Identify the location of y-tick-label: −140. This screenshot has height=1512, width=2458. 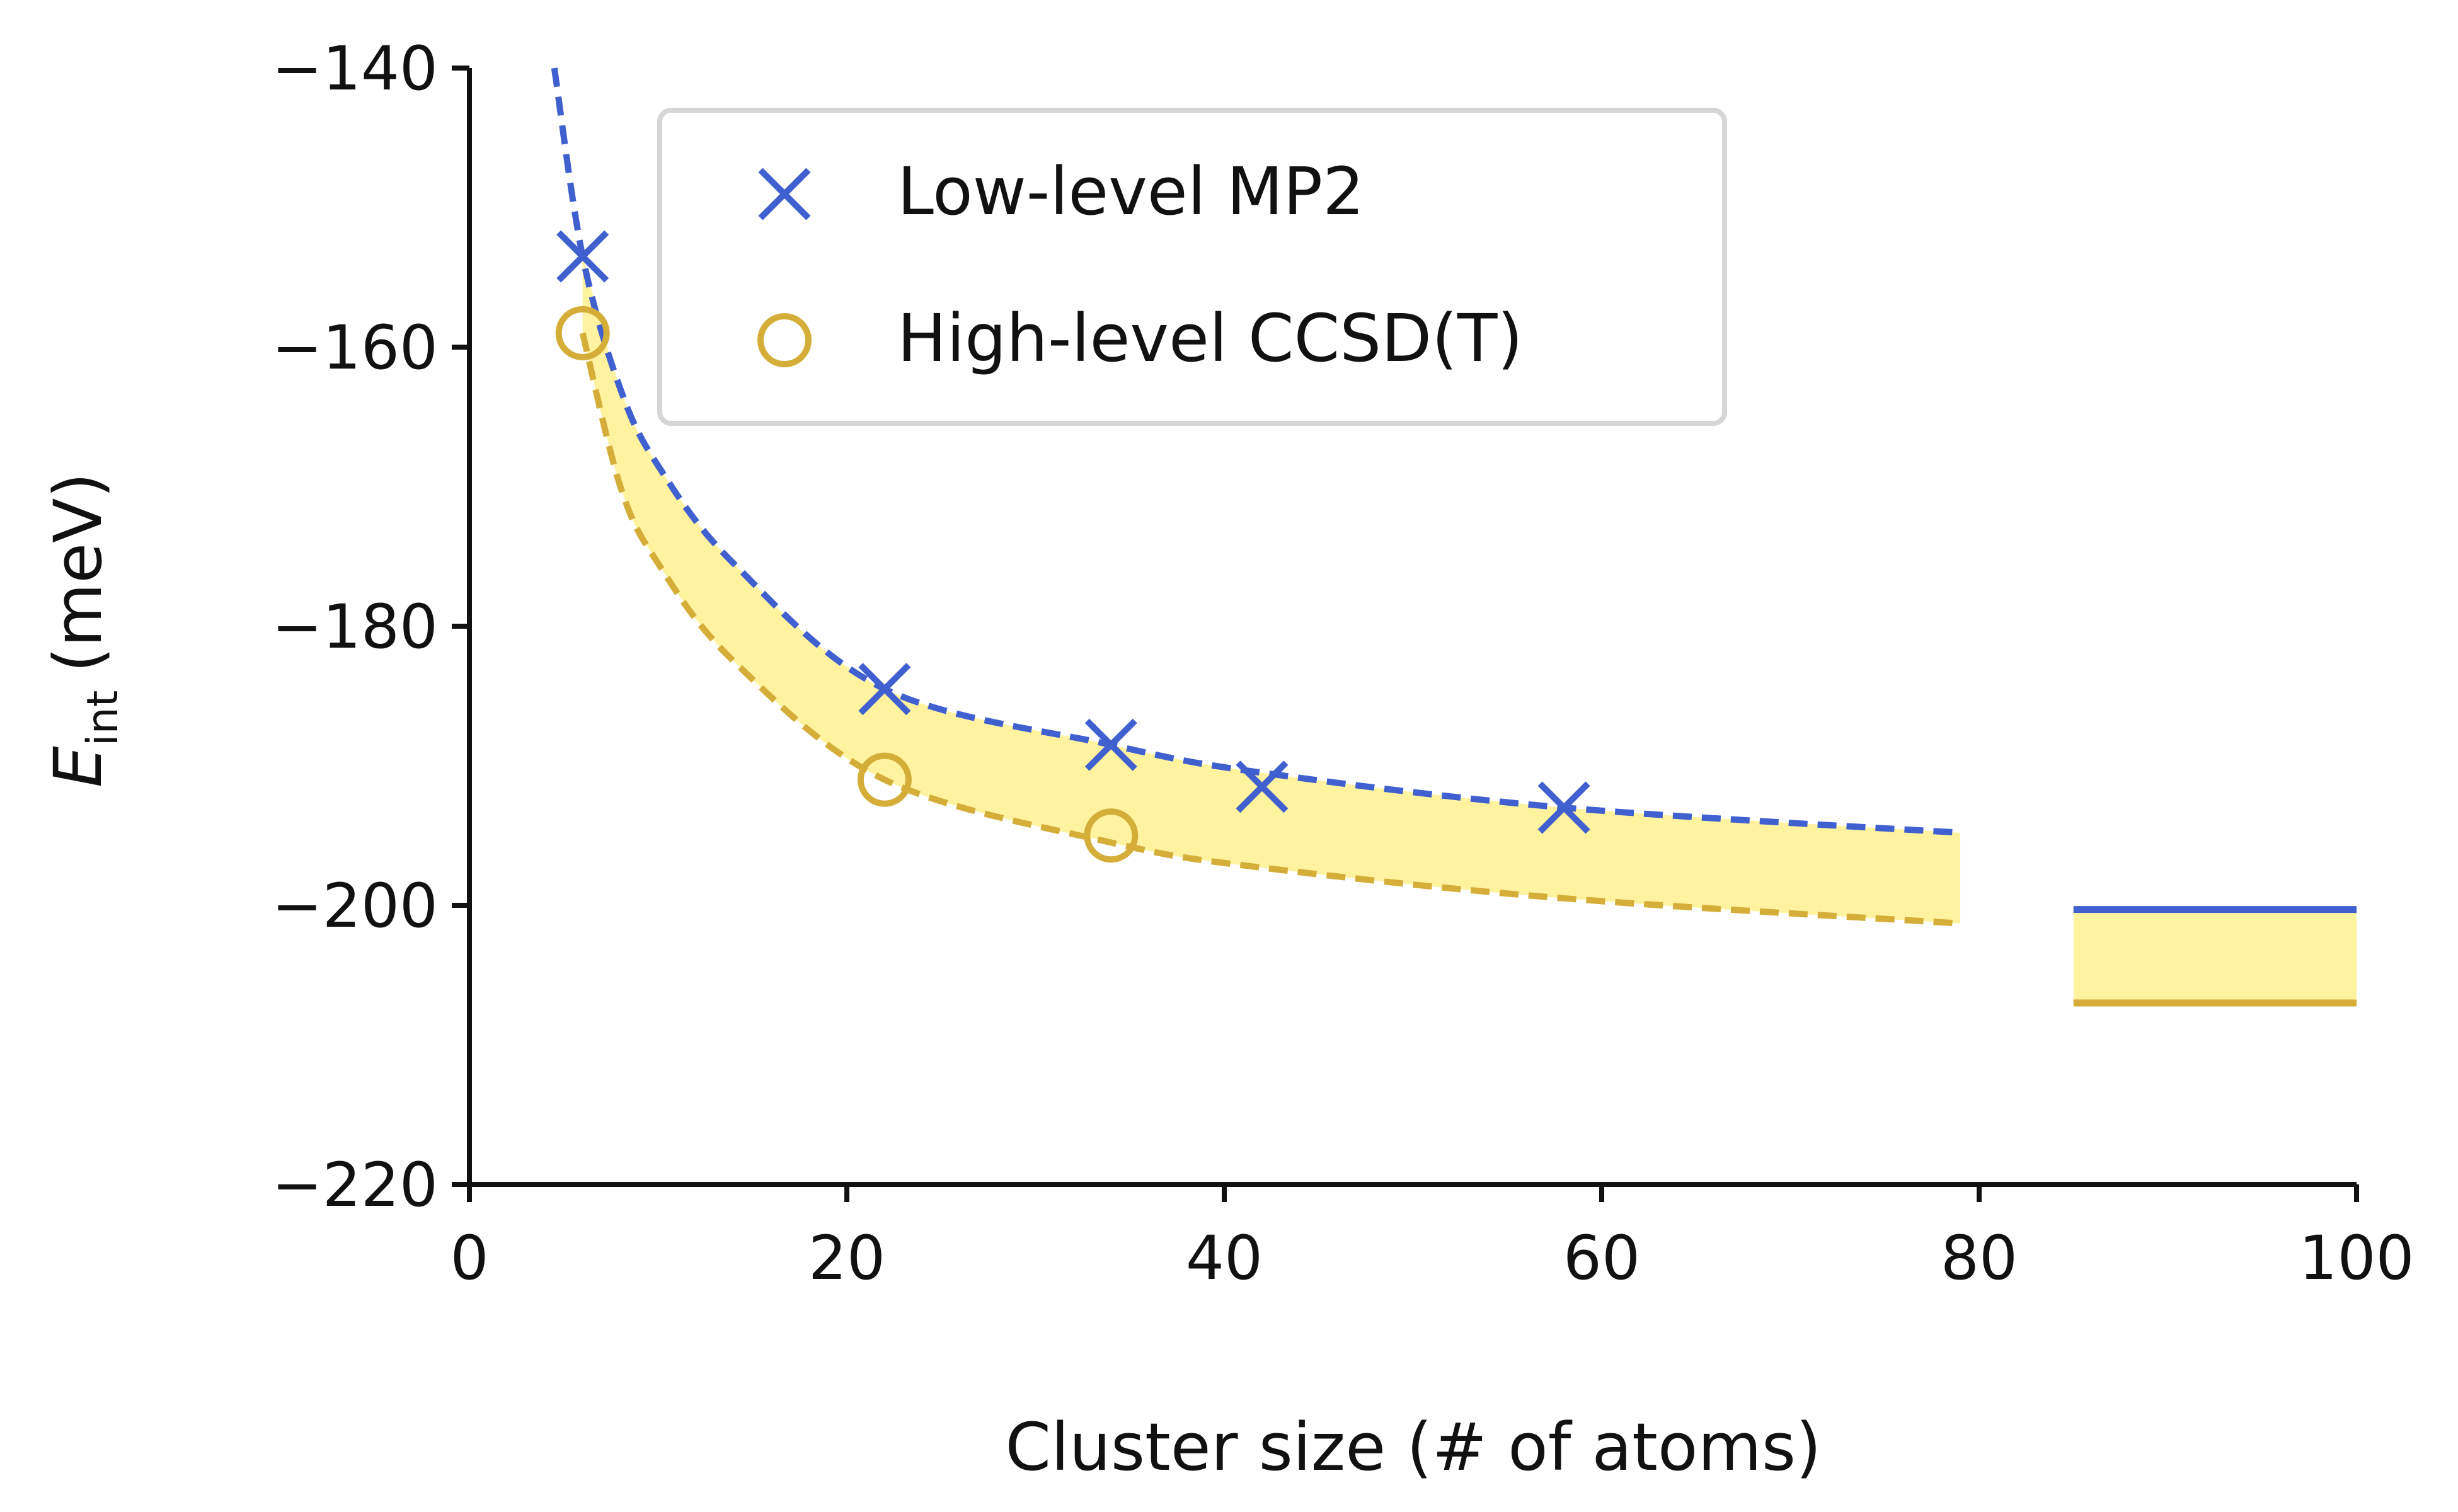
(355, 68).